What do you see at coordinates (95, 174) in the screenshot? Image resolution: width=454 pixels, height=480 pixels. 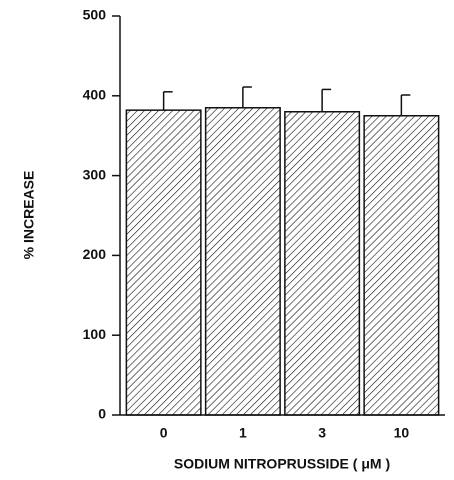 I see `y-tick-label: 300` at bounding box center [95, 174].